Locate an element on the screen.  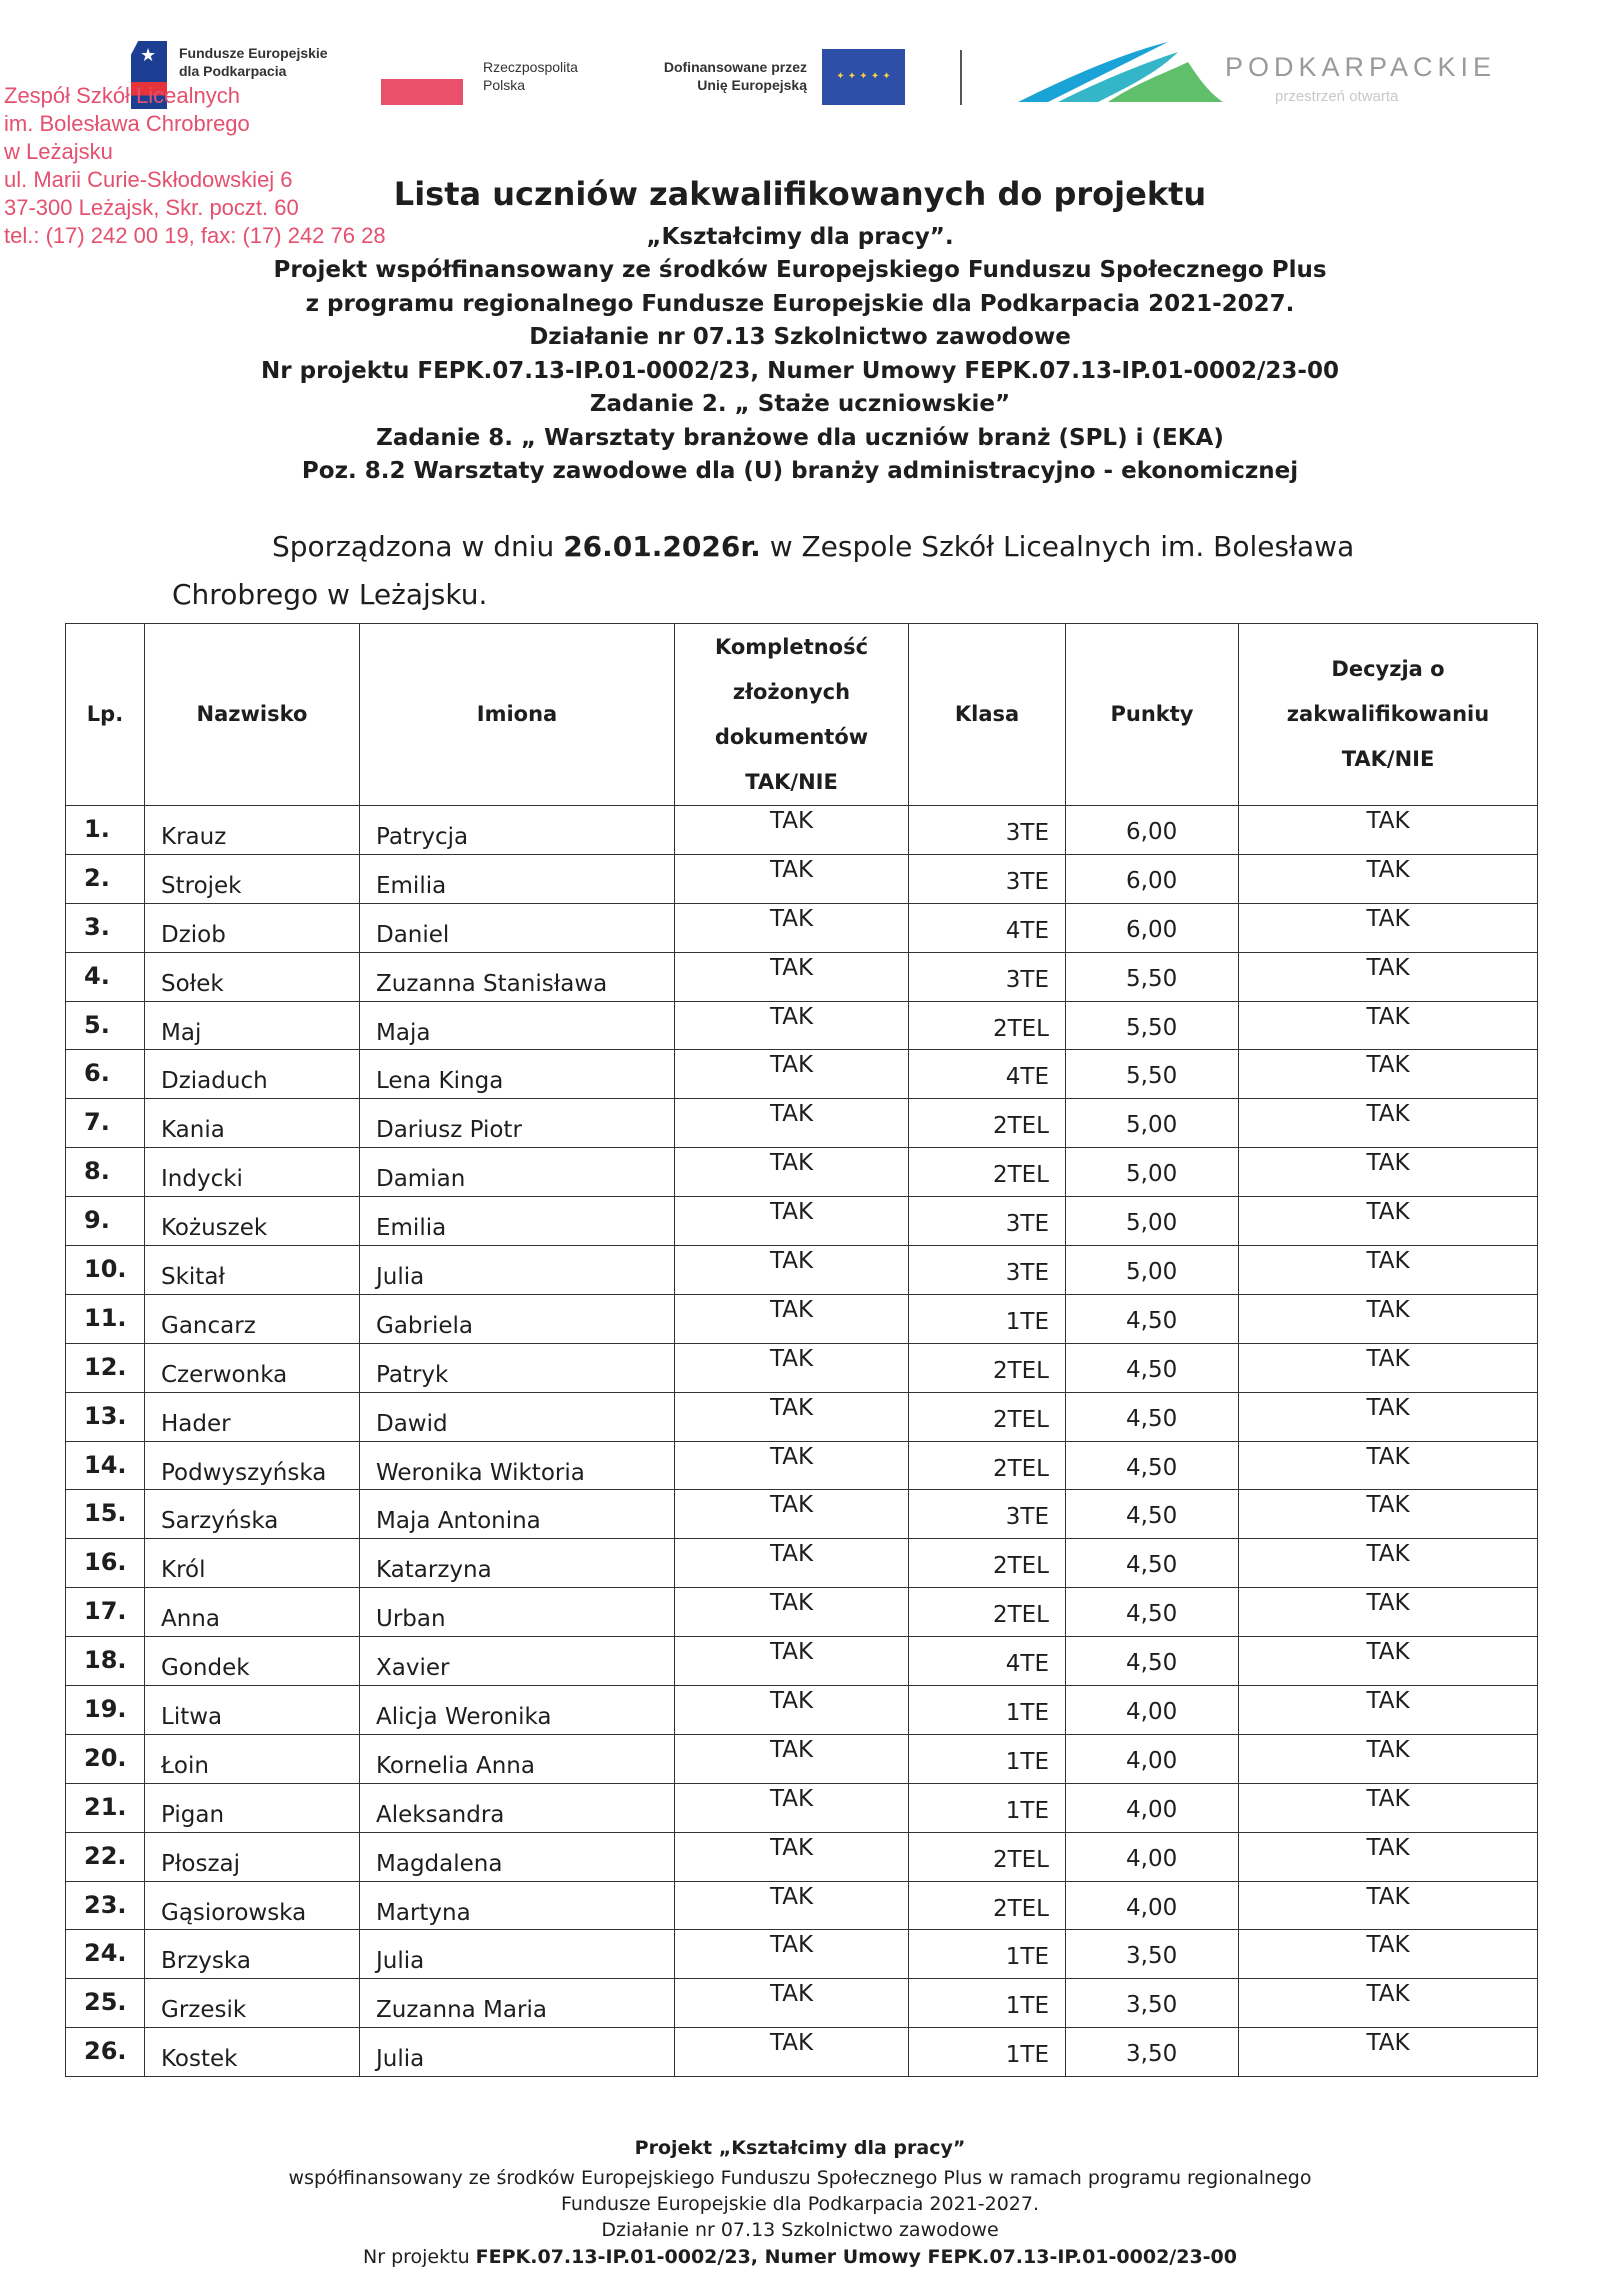
first-names-value: Dawid is located at coordinates (412, 1423).